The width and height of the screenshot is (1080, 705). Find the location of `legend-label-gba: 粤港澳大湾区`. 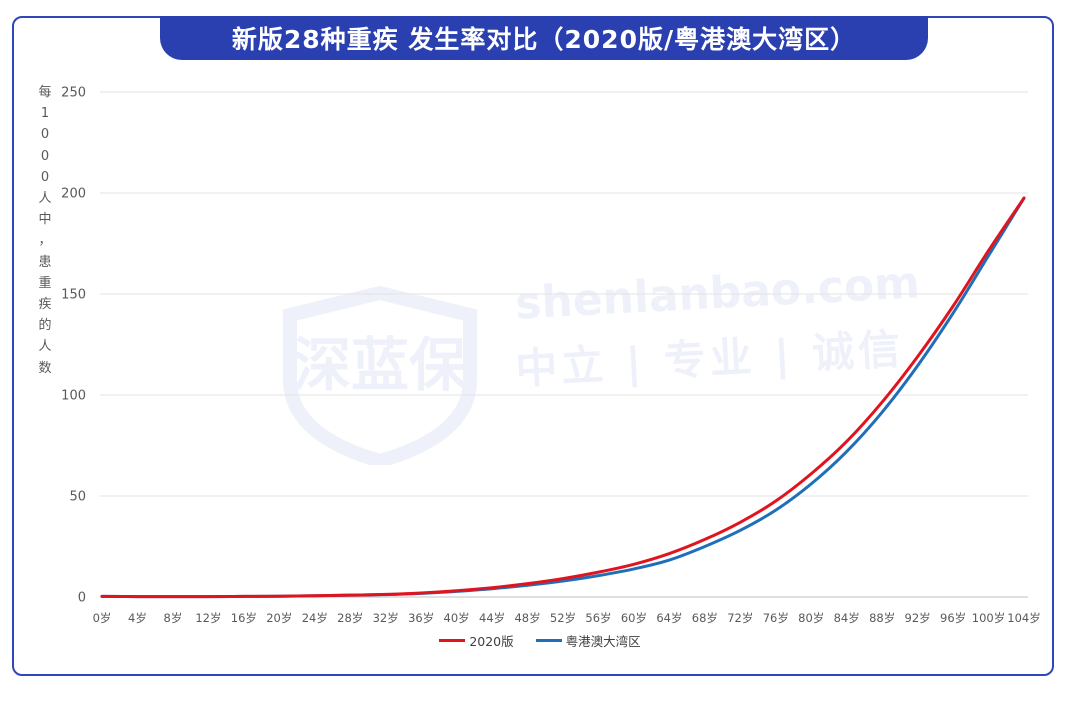

legend-label-gba: 粤港澳大湾区 is located at coordinates (603, 641).